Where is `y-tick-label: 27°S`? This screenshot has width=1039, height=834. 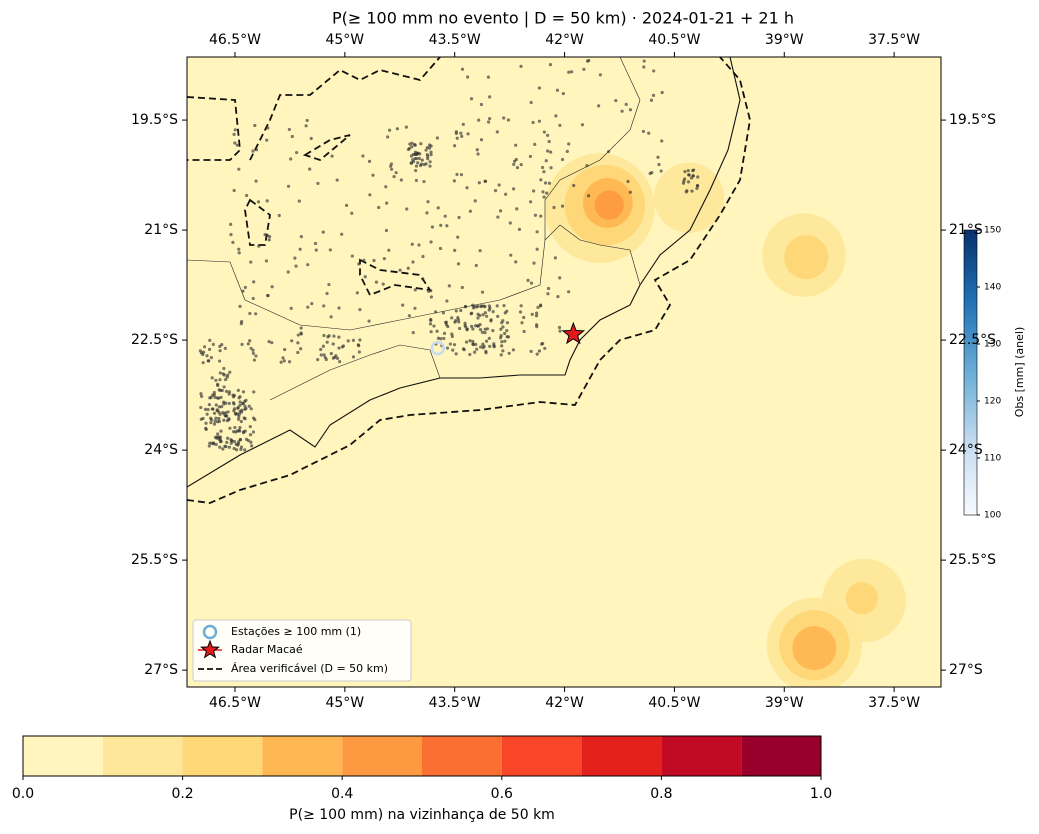
y-tick-label: 27°S is located at coordinates (966, 670).